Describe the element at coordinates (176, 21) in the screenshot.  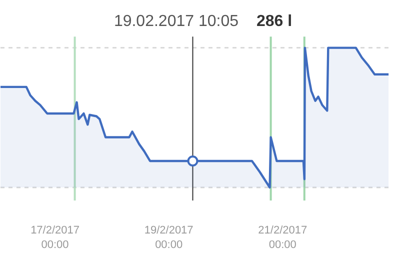
I see `chart-title: 19.02.2017 10:05` at that location.